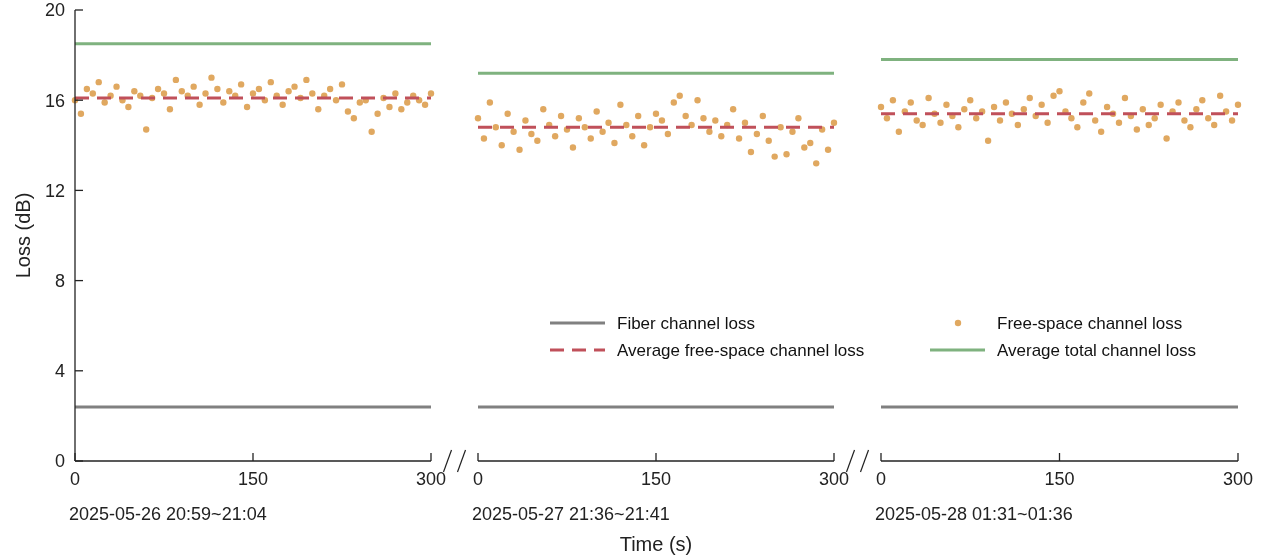 The height and width of the screenshot is (560, 1273). I want to click on legend-label: Fiber channel loss, so click(686, 323).